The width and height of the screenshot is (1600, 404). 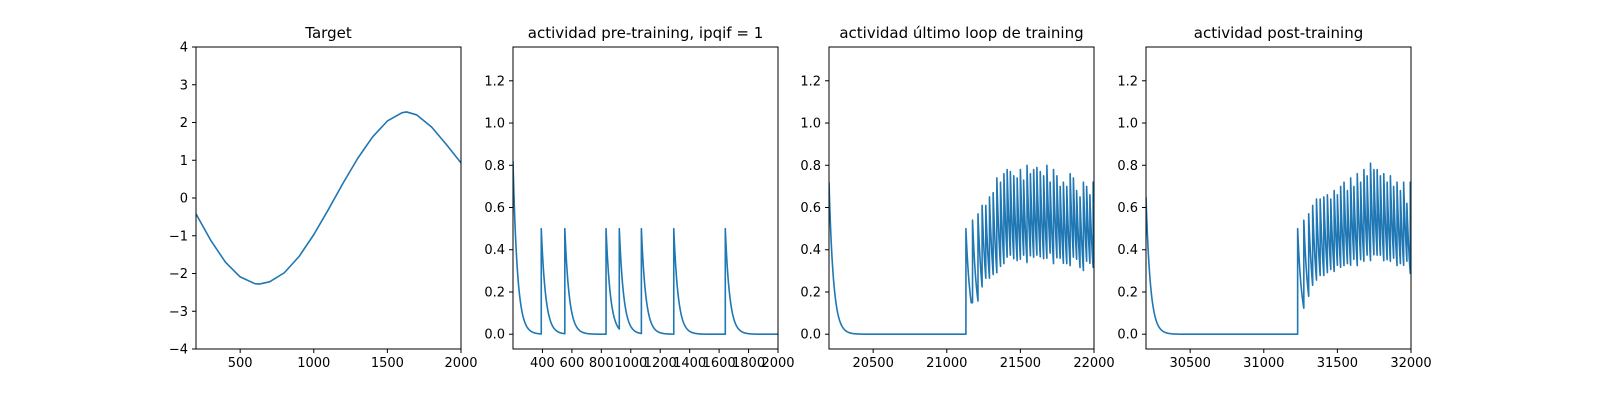 What do you see at coordinates (646, 33) in the screenshot?
I see `chart-title: actividad pre-training, ipqif = 1` at bounding box center [646, 33].